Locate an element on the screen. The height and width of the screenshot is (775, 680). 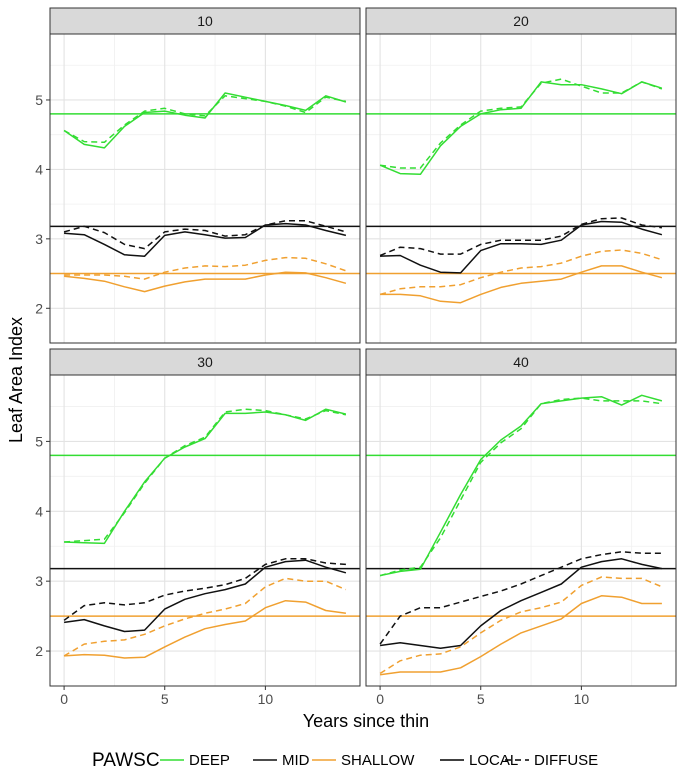
strip-label: 30 is located at coordinates (205, 362).